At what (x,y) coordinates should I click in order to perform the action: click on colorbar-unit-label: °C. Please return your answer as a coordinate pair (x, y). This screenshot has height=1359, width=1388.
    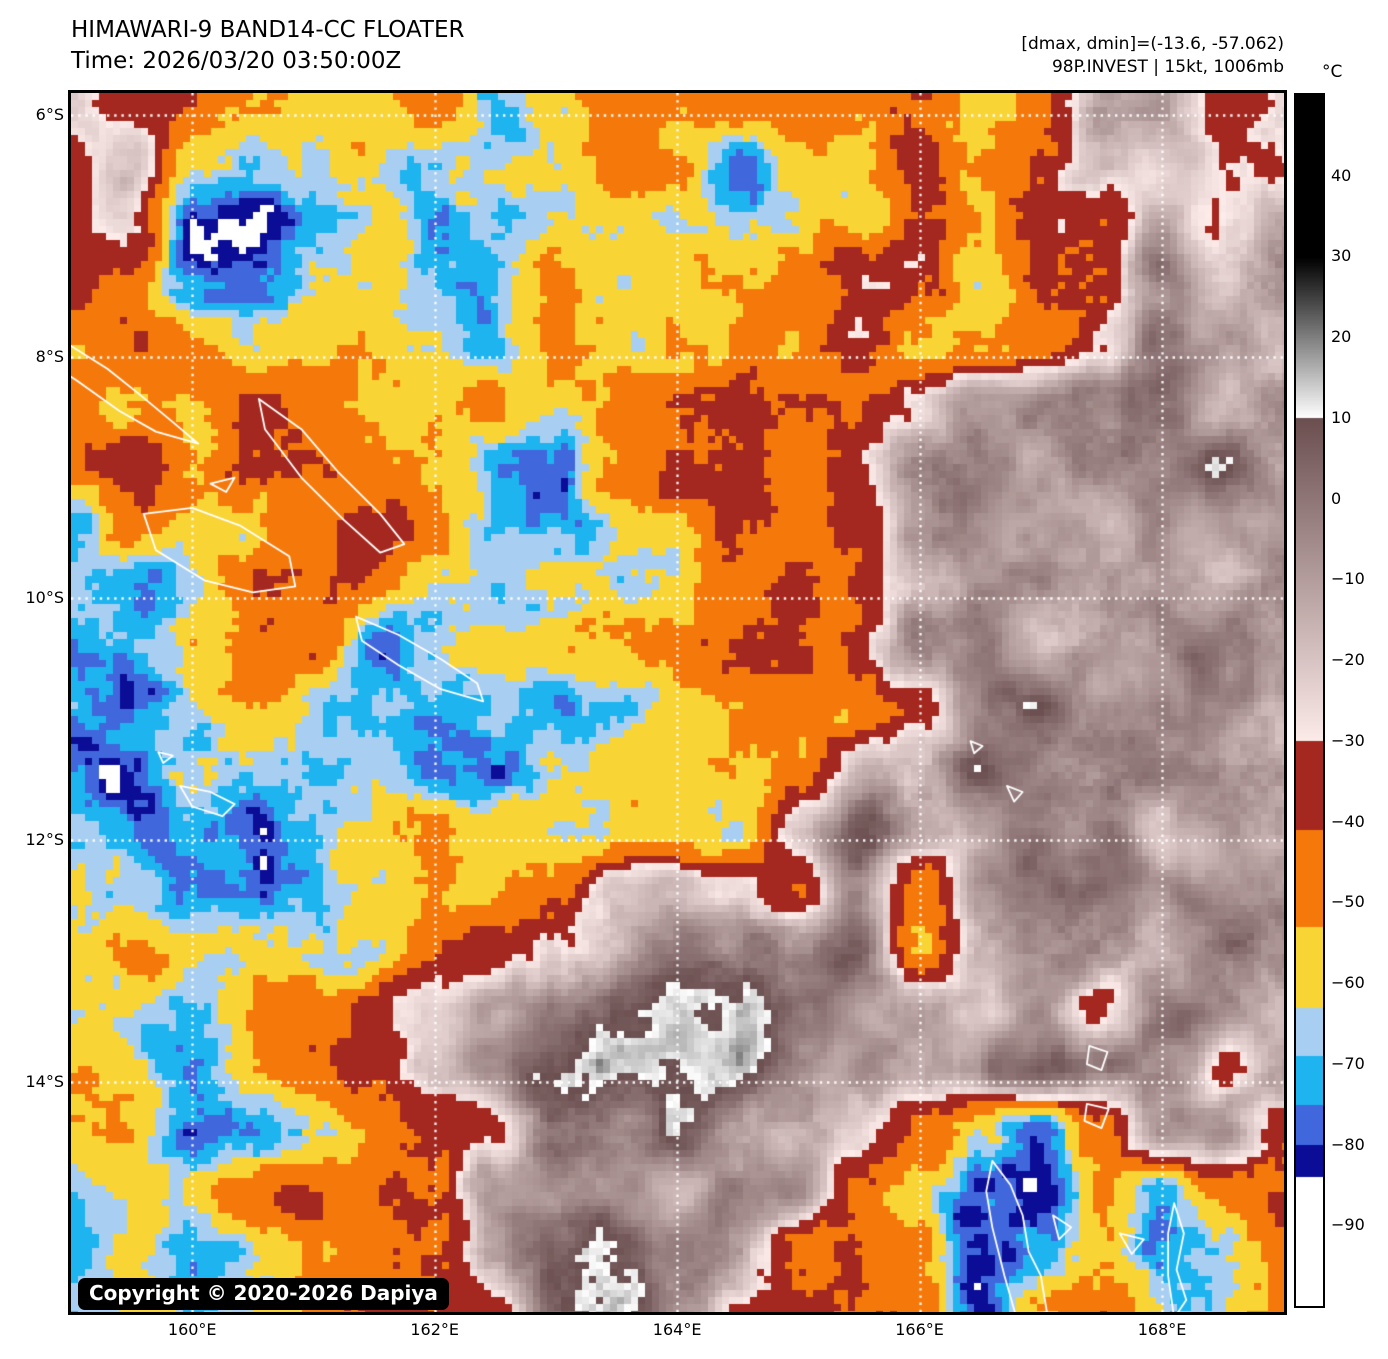
    Looking at the image, I should click on (1332, 72).